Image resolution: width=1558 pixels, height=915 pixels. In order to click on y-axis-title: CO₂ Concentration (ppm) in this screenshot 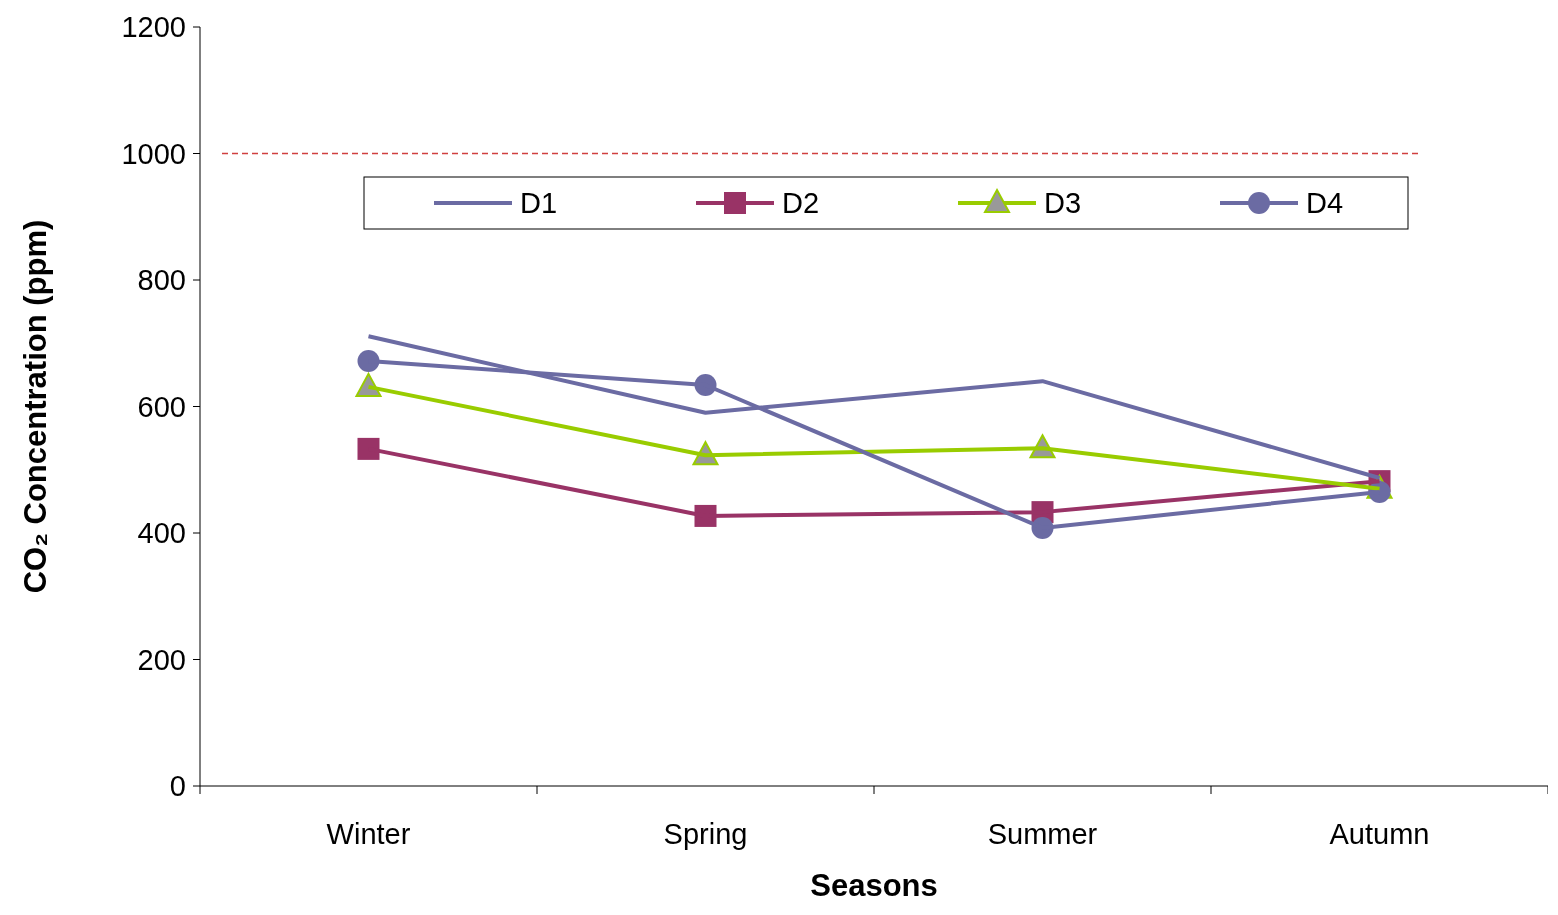, I will do `click(35, 406)`.